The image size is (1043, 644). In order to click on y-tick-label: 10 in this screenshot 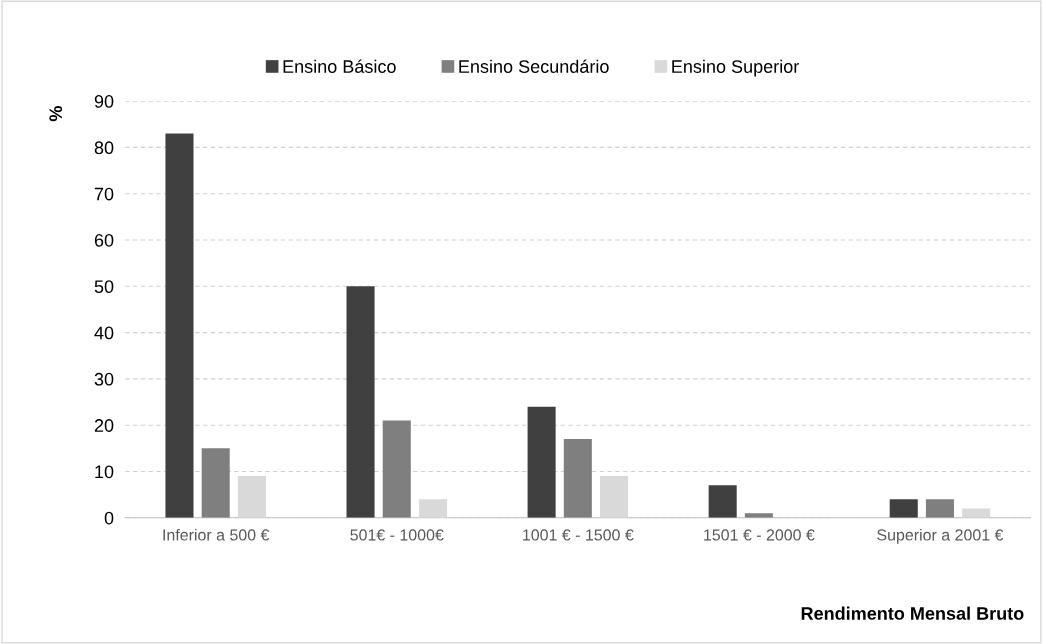, I will do `click(104, 472)`.